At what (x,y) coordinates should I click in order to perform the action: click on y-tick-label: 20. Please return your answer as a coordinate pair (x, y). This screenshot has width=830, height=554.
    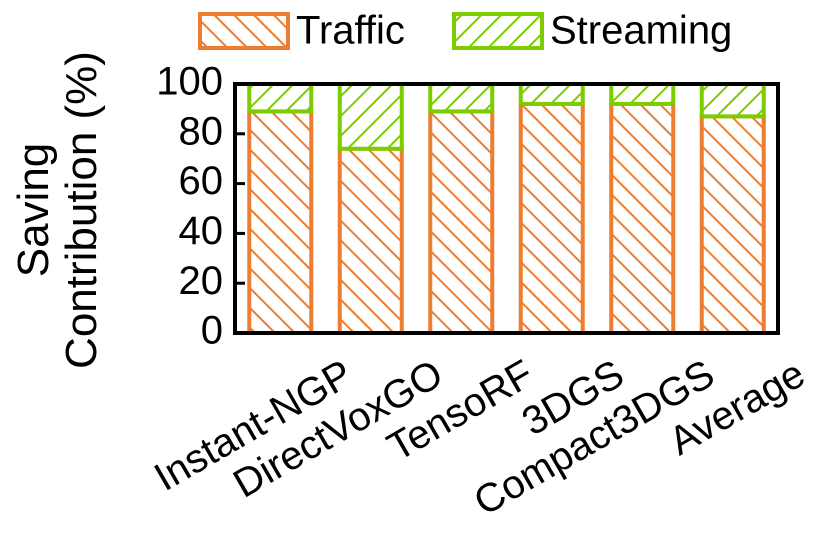
    Looking at the image, I should click on (201, 281).